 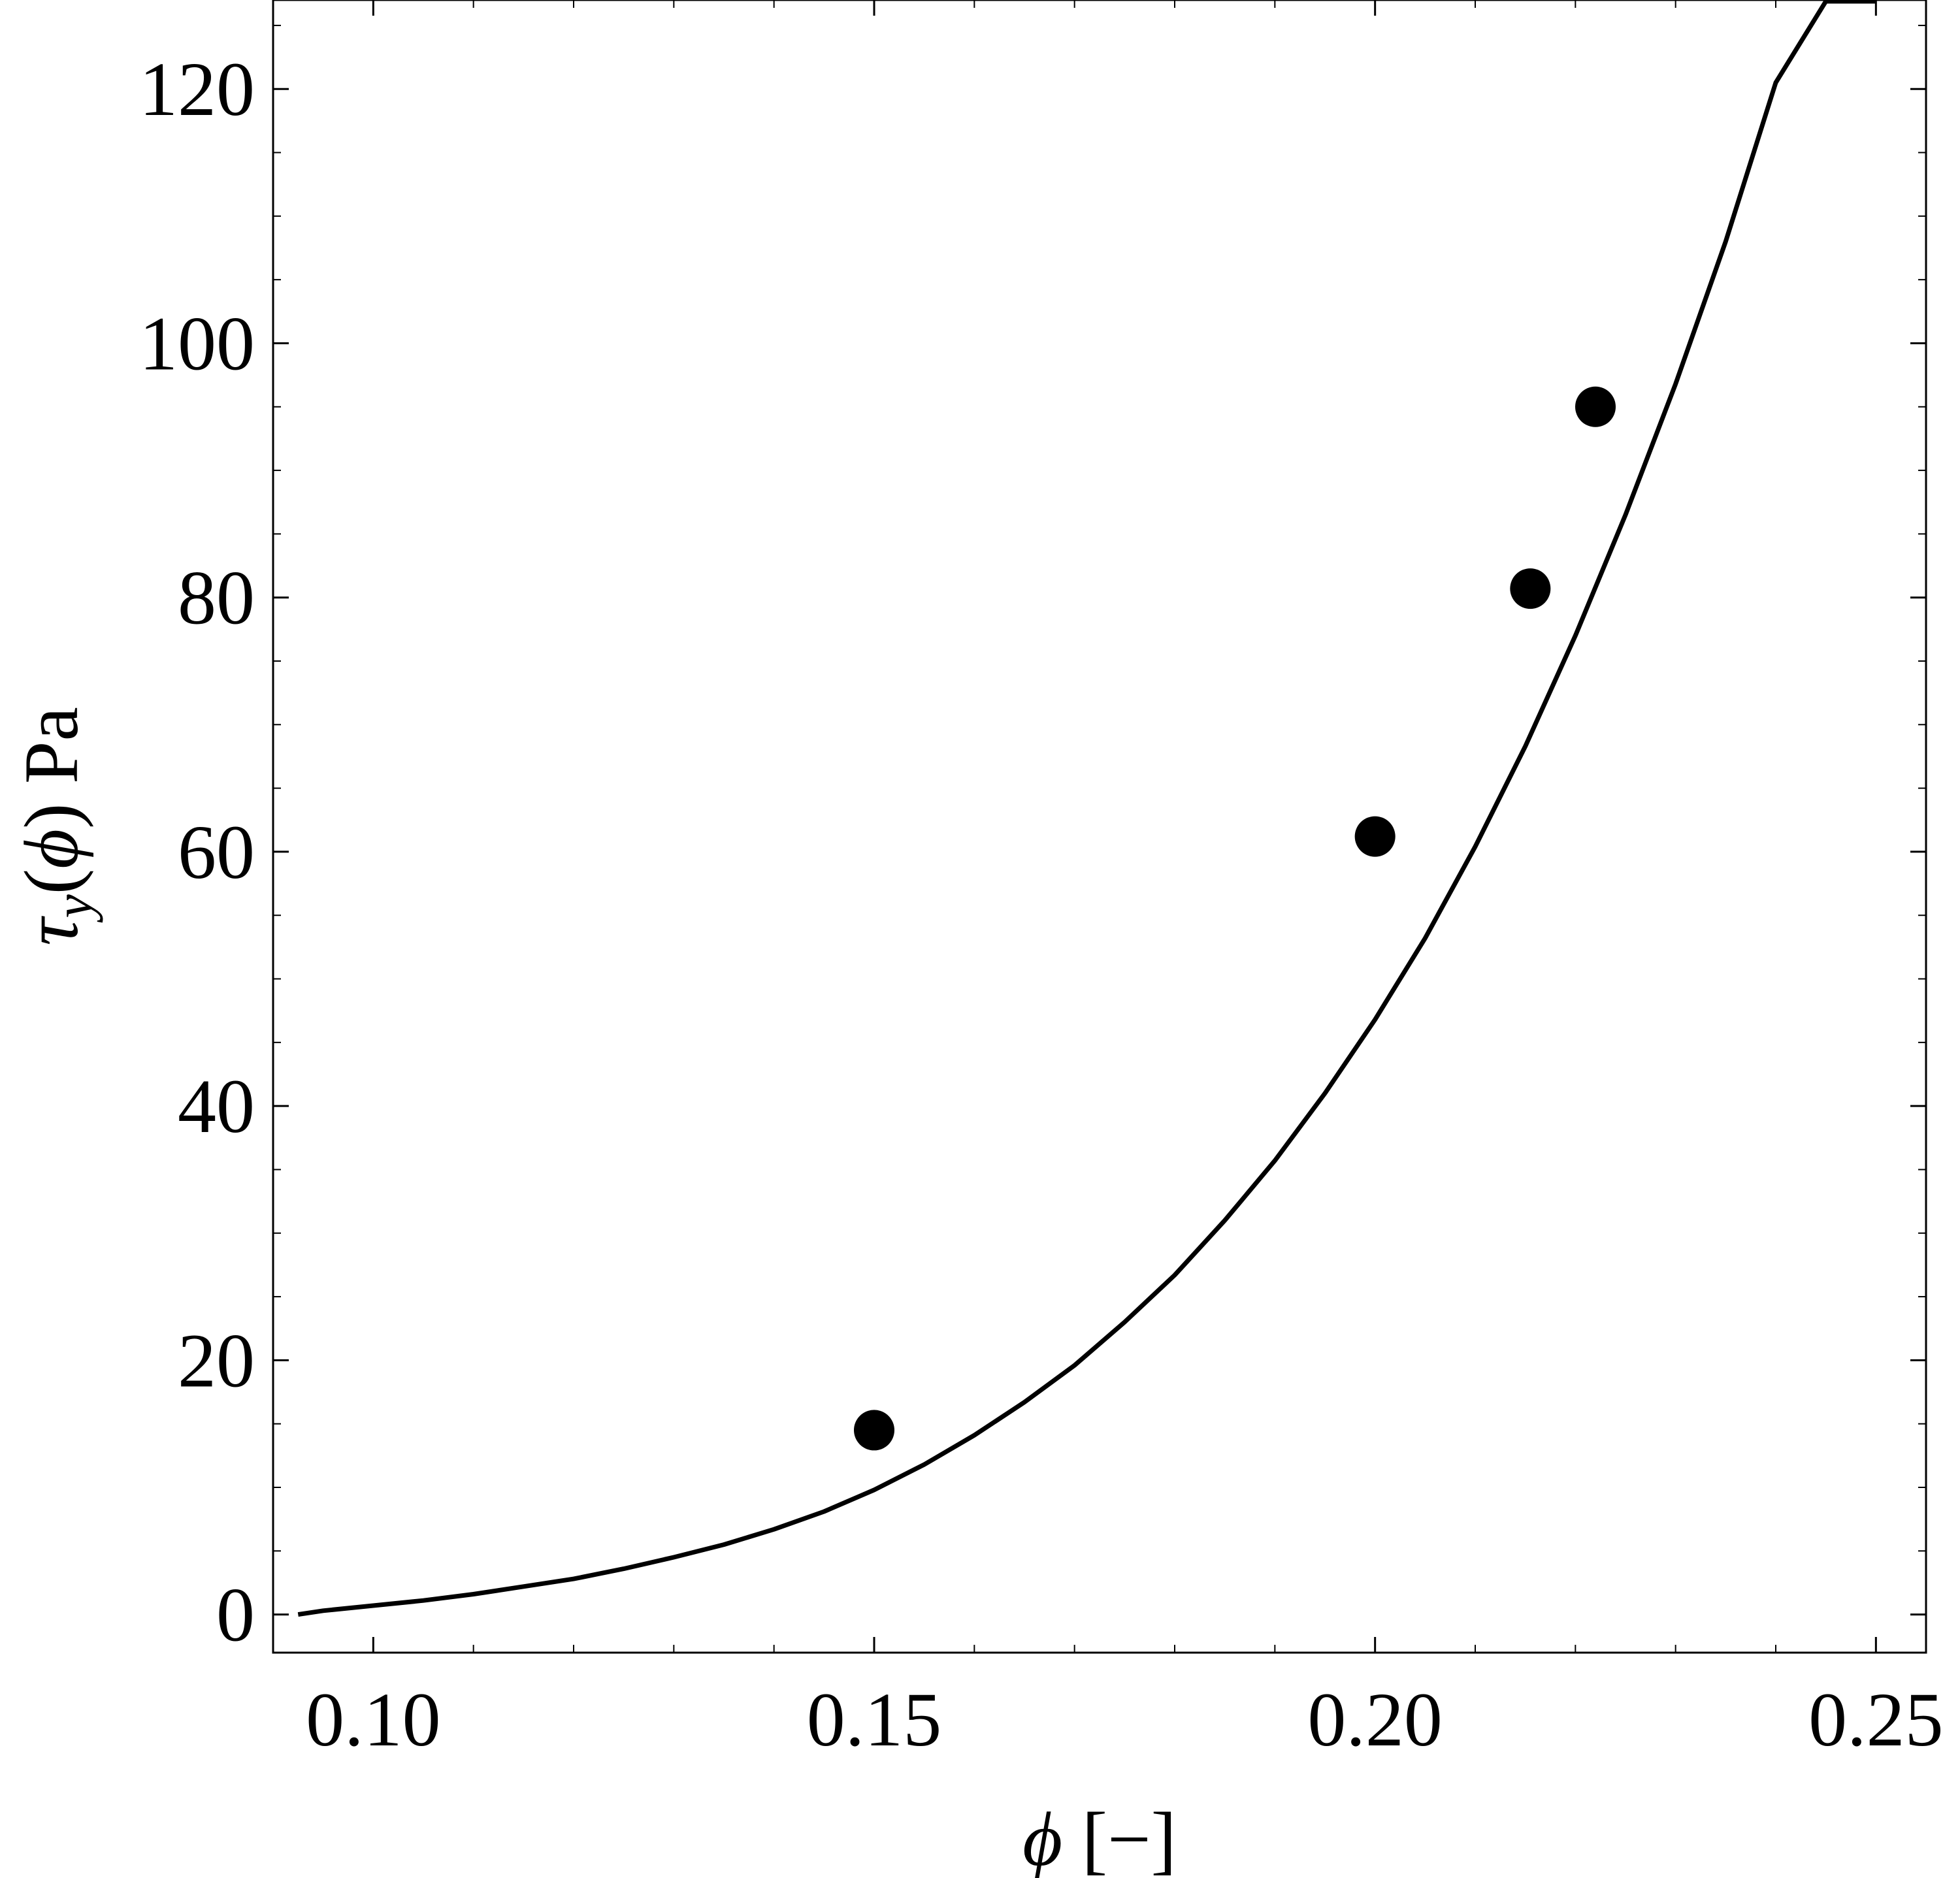 What do you see at coordinates (51, 755) in the screenshot?
I see `y-axis-unit: Pa` at bounding box center [51, 755].